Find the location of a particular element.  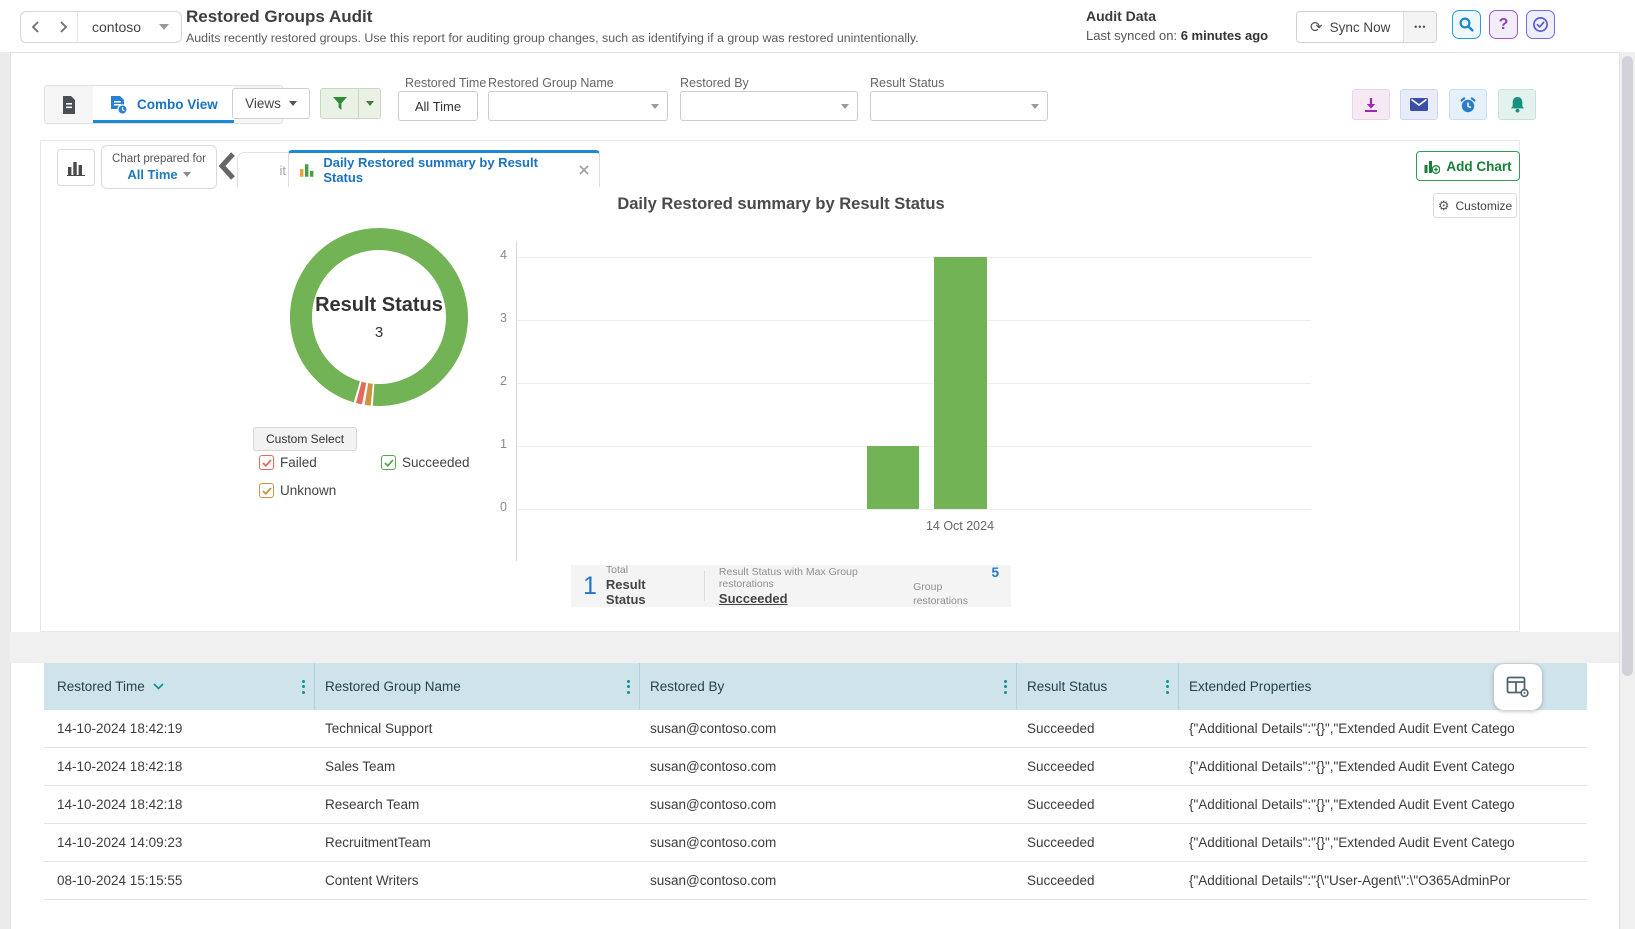

sync-button-group: ⟳ Sync Now ••• is located at coordinates (1367, 27).